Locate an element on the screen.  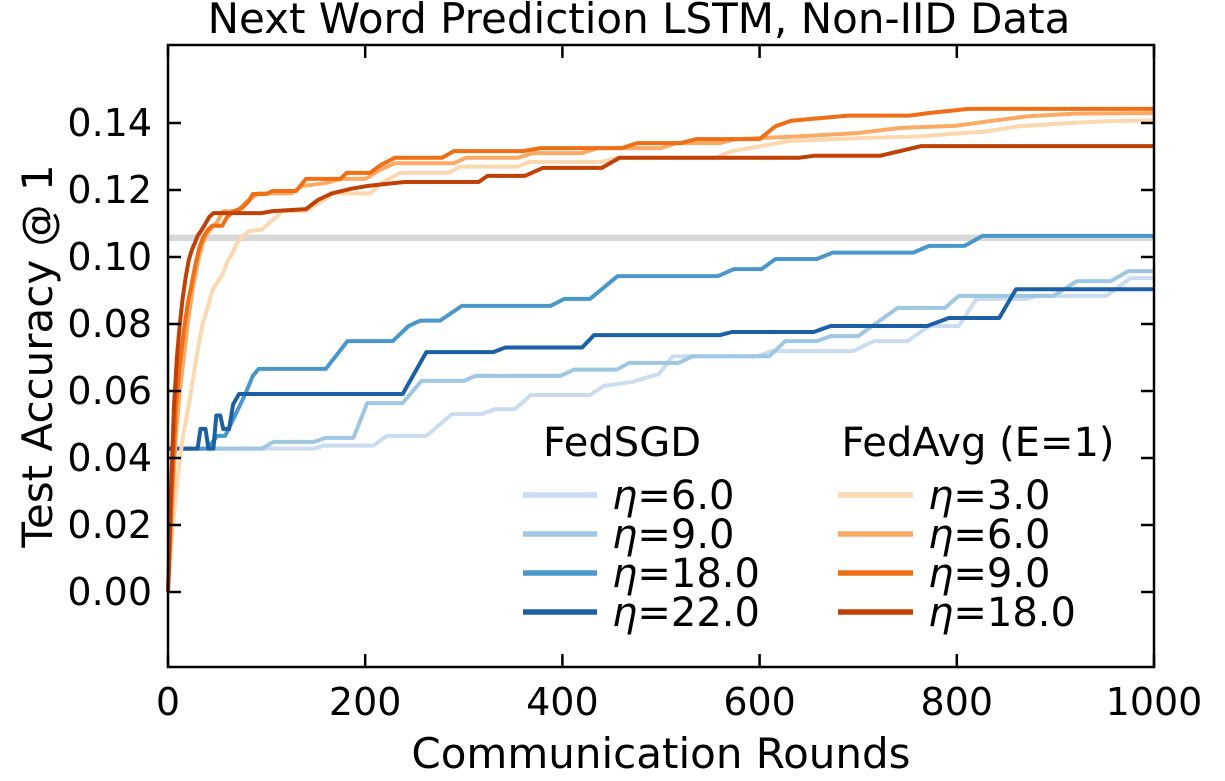
ytick-label: 0.10 is located at coordinates (109, 257).